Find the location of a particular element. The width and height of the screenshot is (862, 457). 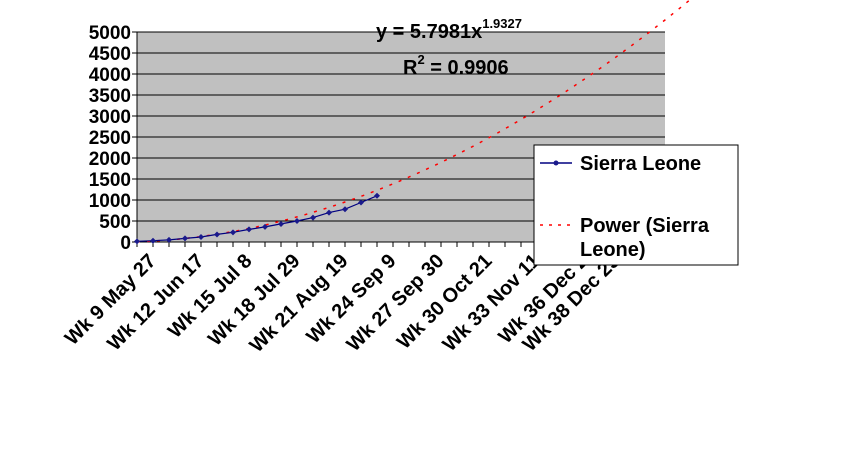

y-tick-label: 1000 is located at coordinates (110, 201).